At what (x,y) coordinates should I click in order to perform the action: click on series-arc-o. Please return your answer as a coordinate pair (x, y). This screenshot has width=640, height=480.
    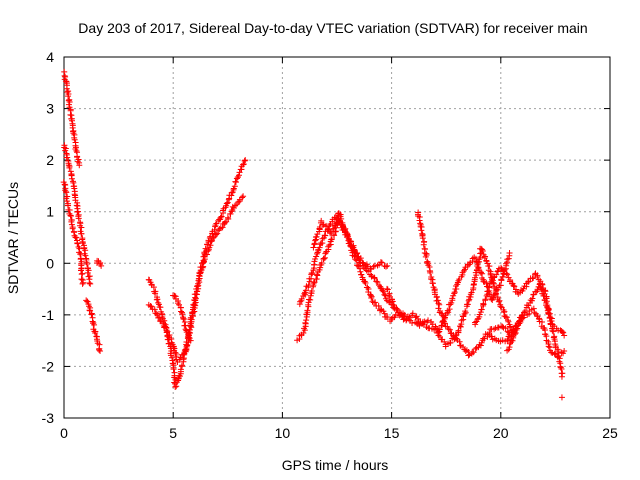
    Looking at the image, I should click on (519, 322).